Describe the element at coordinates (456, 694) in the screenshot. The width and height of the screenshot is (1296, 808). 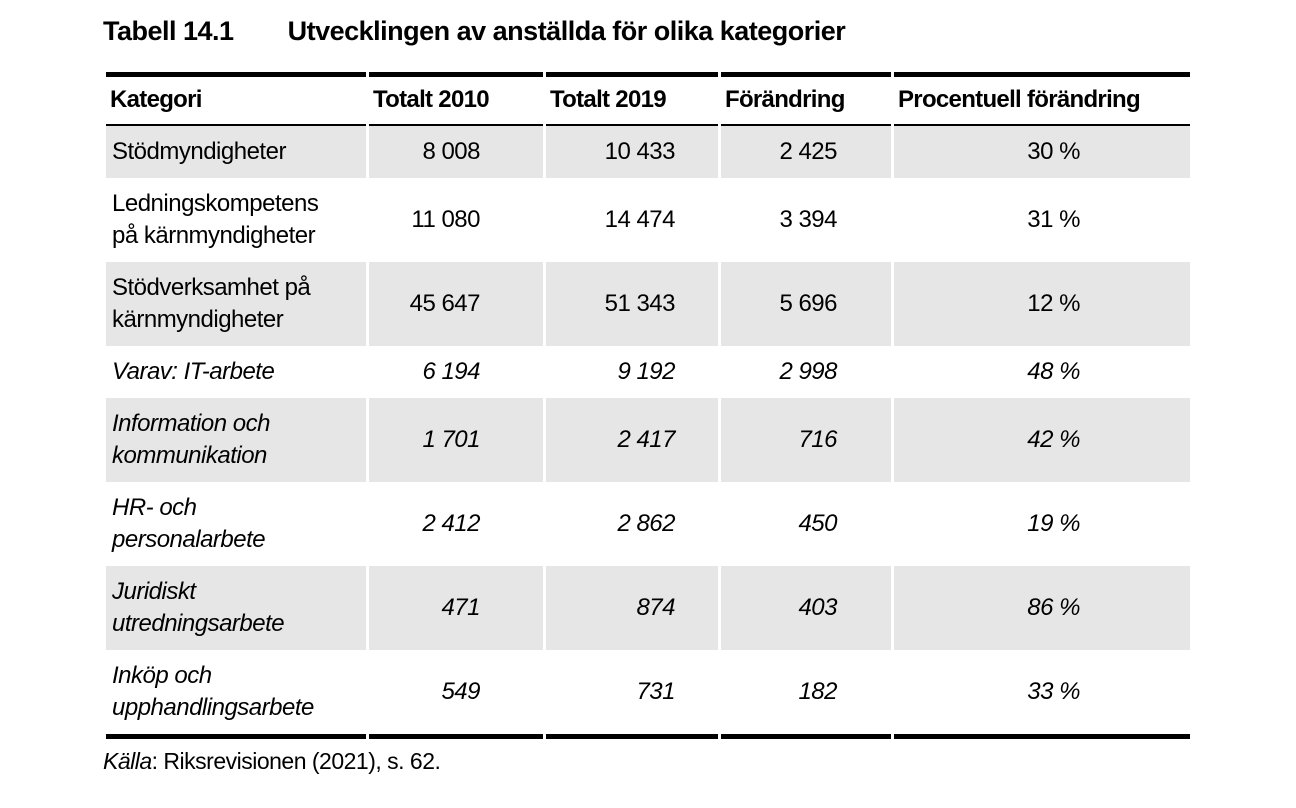
I see `totalt-2010-cell: 549` at that location.